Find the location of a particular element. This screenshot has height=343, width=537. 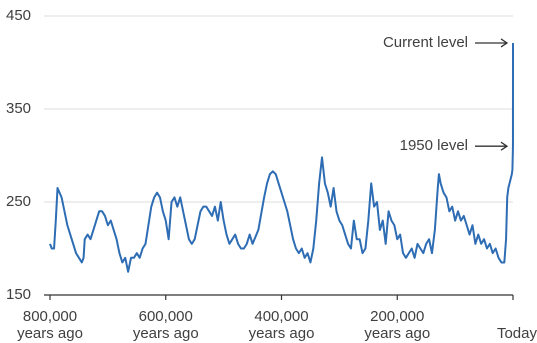

y-tick-label: 350 is located at coordinates (18, 108).